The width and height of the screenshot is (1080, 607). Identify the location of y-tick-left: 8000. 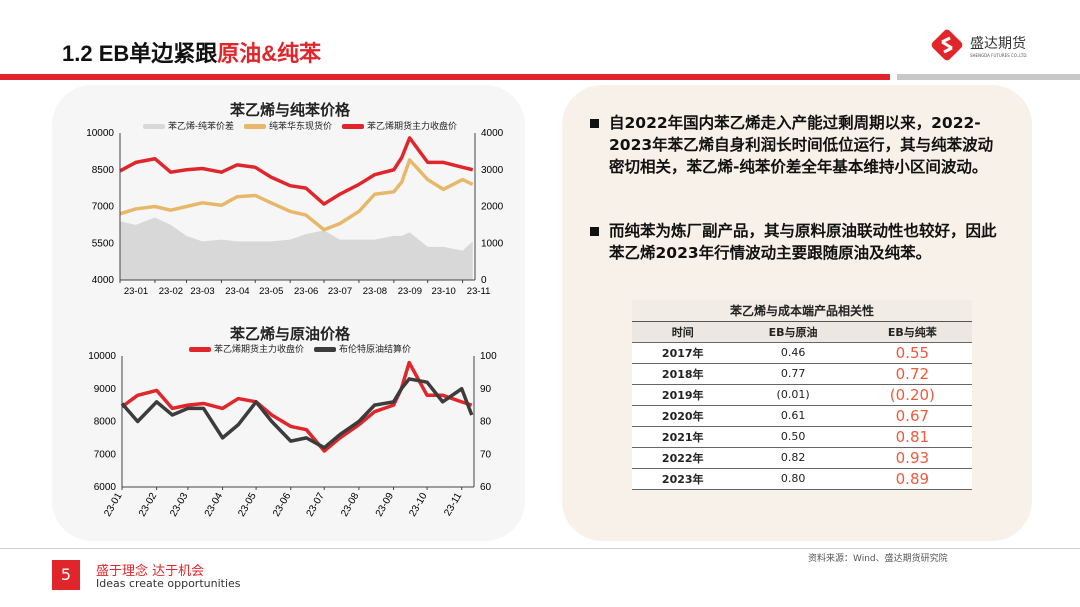
(105, 422).